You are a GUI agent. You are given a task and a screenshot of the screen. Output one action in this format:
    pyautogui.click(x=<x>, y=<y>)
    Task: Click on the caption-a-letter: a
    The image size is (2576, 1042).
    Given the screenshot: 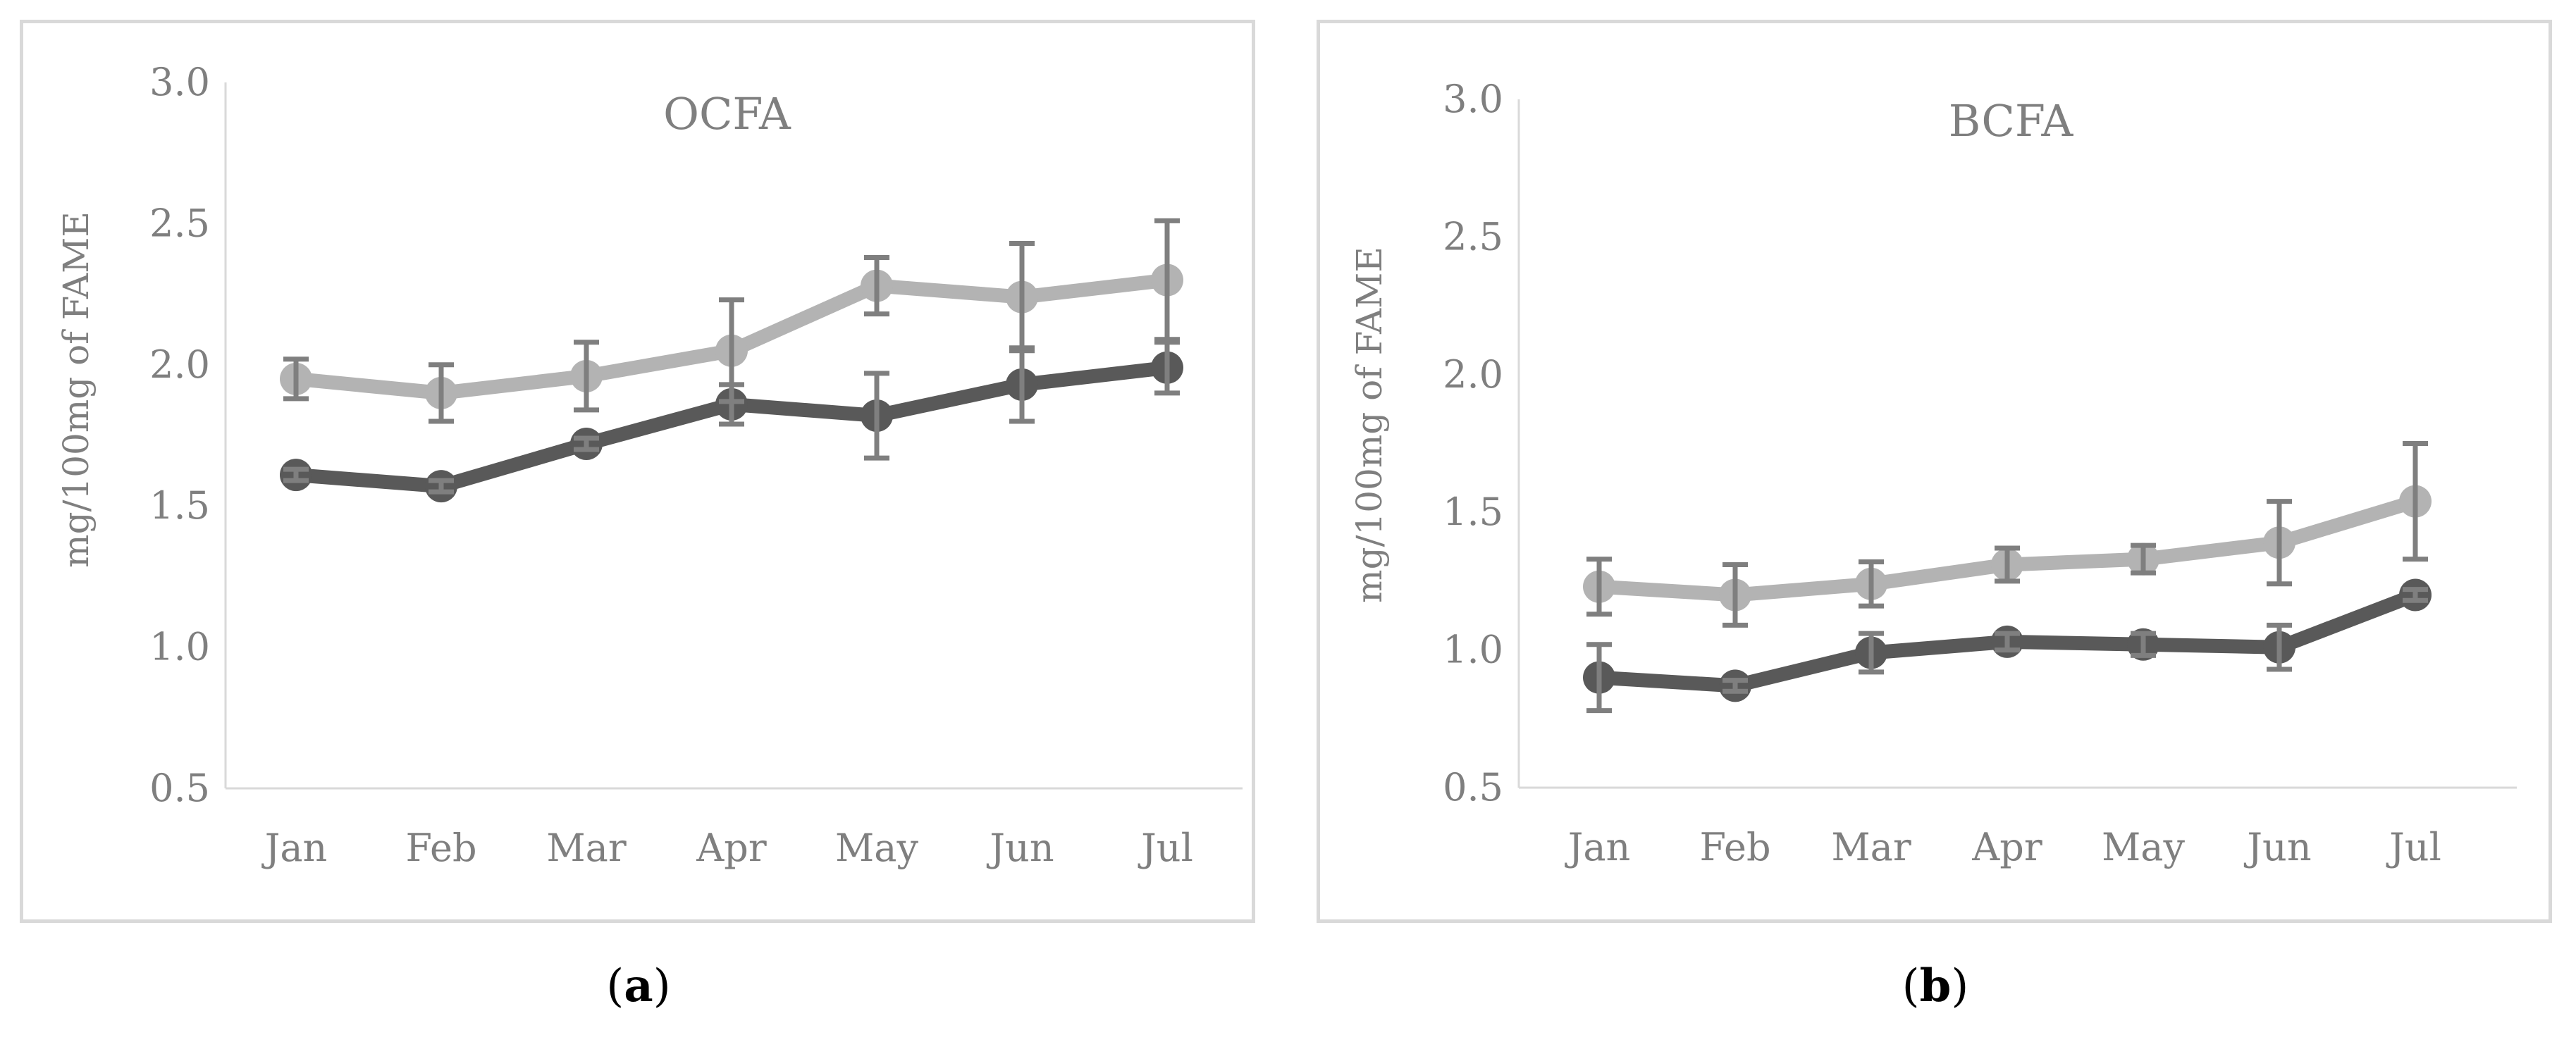 What is the action you would take?
    pyautogui.click(x=638, y=986)
    